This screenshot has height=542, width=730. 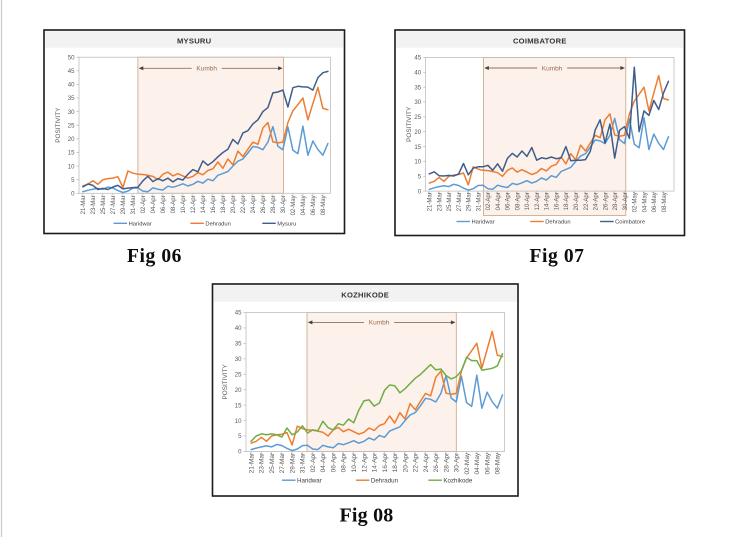 What do you see at coordinates (460, 201) in the screenshot?
I see `svg-text: 27-Mar` at bounding box center [460, 201].